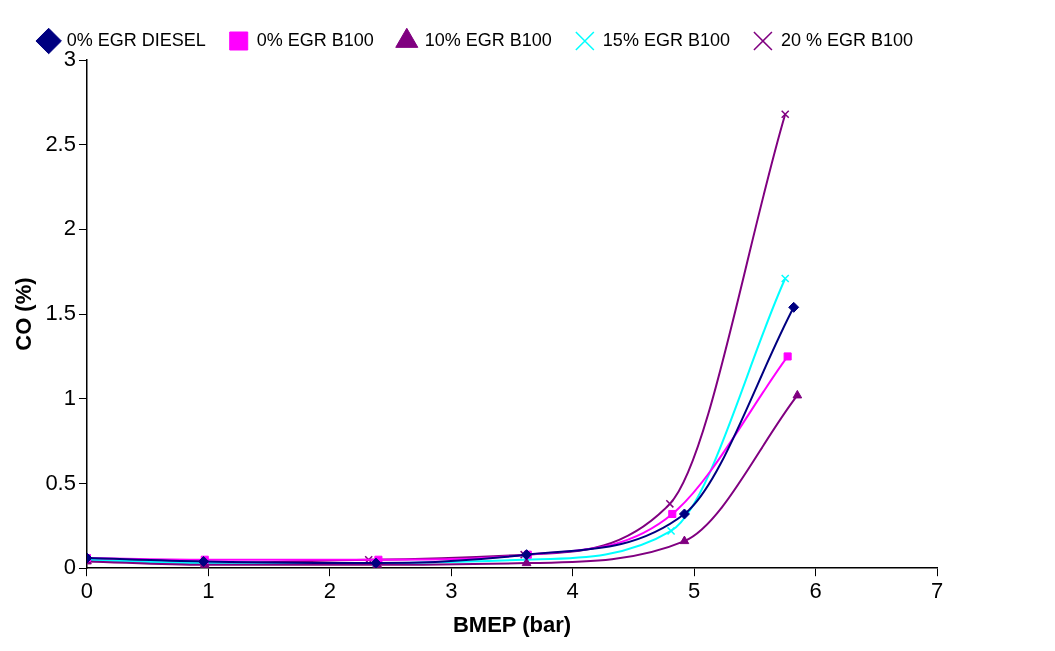 This screenshot has height=651, width=1055. What do you see at coordinates (60, 313) in the screenshot?
I see `y-tick-label: 1.5` at bounding box center [60, 313].